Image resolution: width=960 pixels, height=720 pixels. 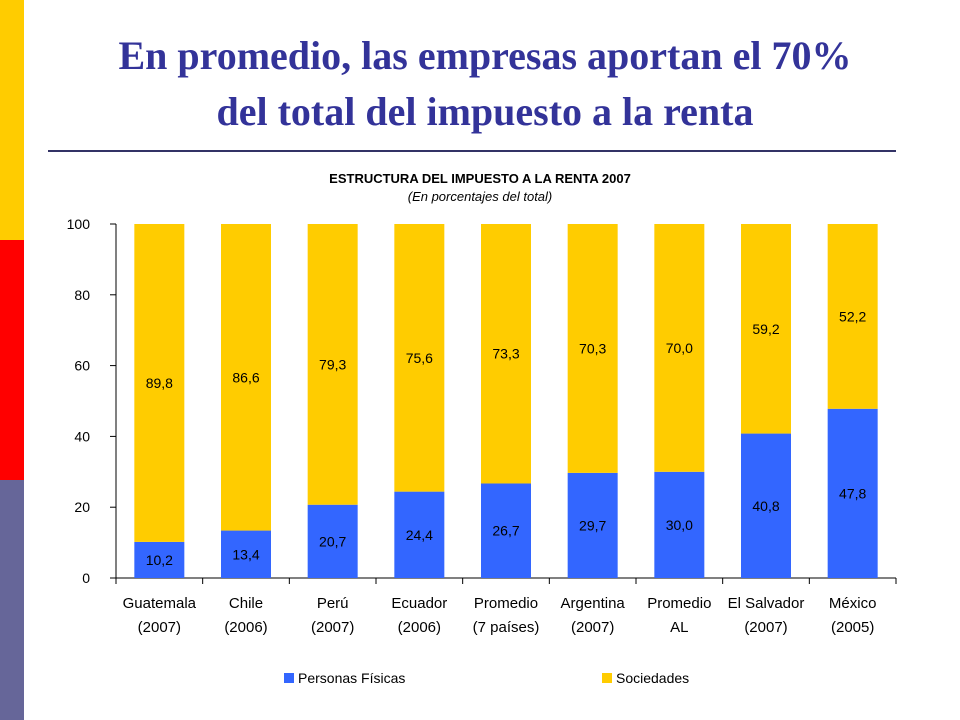 I want to click on data-label-sociedades: 73,3, so click(x=505, y=354).